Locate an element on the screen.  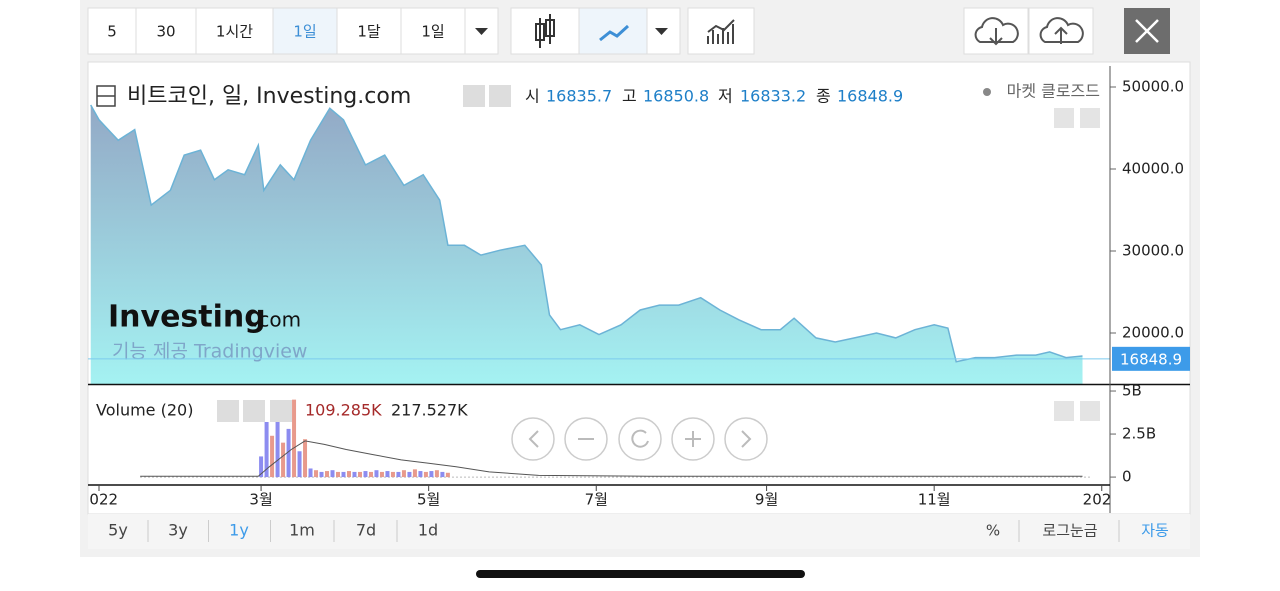
watermark-suffix: .com is located at coordinates (276, 320).